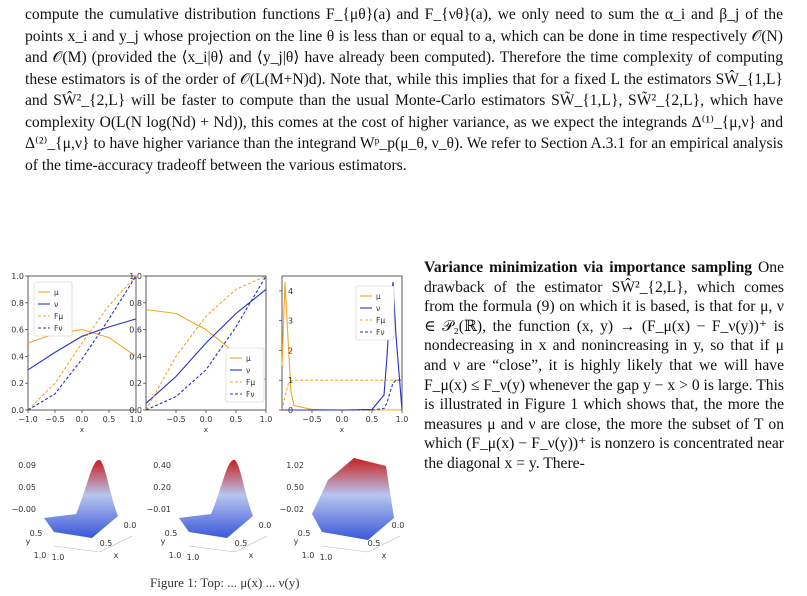 This screenshot has height=596, width=807. I want to click on z-tick-label: 1.02, so click(295, 465).